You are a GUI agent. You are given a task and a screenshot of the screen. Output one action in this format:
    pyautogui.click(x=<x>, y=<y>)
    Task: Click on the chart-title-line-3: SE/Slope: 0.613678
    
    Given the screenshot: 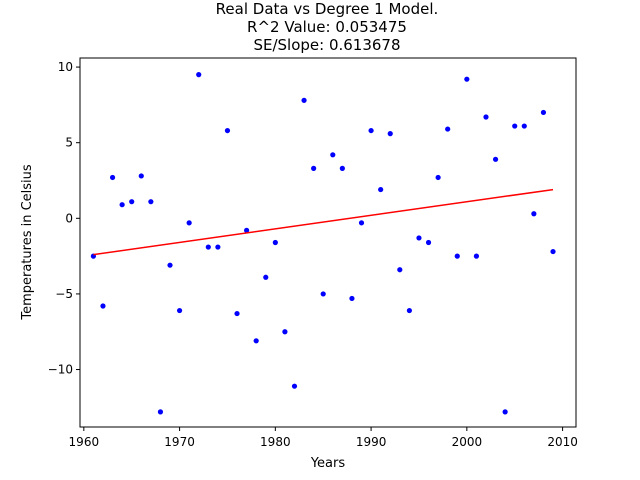 What is the action you would take?
    pyautogui.click(x=326, y=45)
    